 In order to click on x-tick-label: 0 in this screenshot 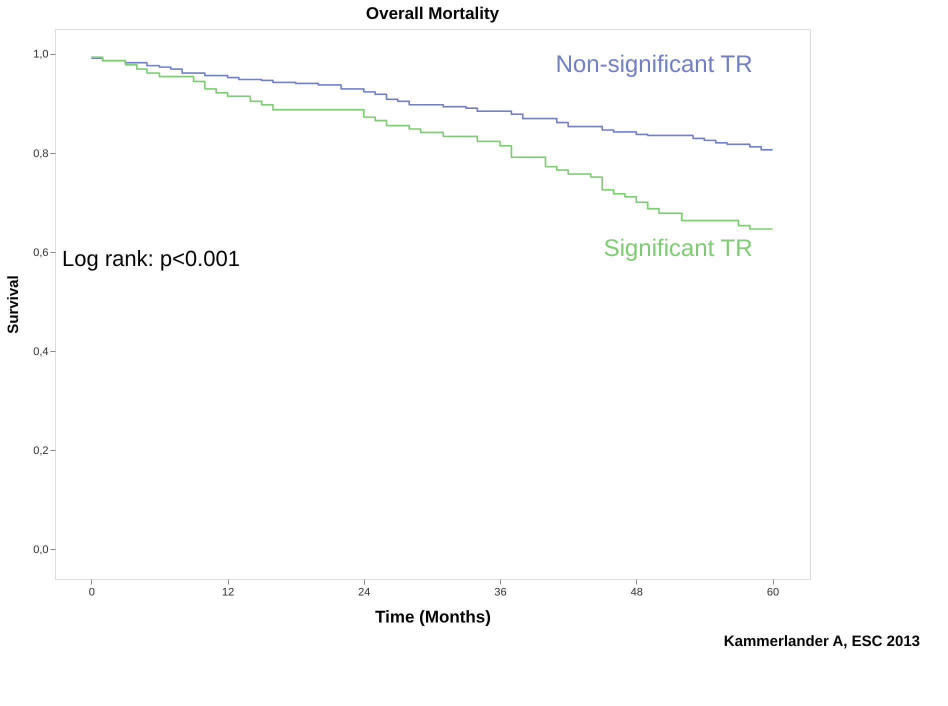, I will do `click(91, 592)`.